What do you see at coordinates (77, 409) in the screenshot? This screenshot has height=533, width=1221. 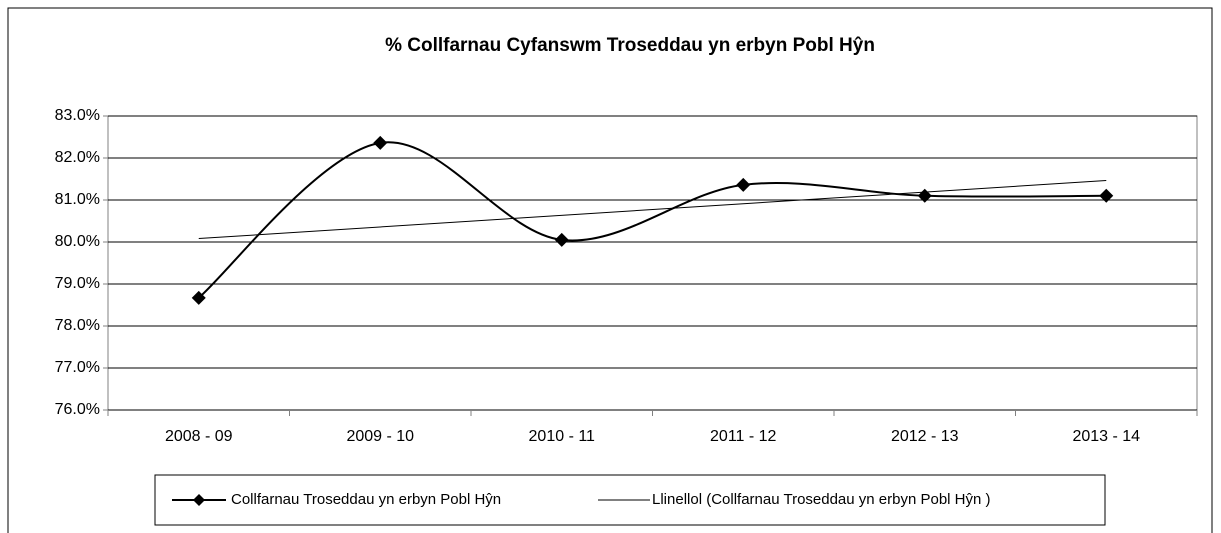 I see `y-tick-label: 76.0%` at bounding box center [77, 409].